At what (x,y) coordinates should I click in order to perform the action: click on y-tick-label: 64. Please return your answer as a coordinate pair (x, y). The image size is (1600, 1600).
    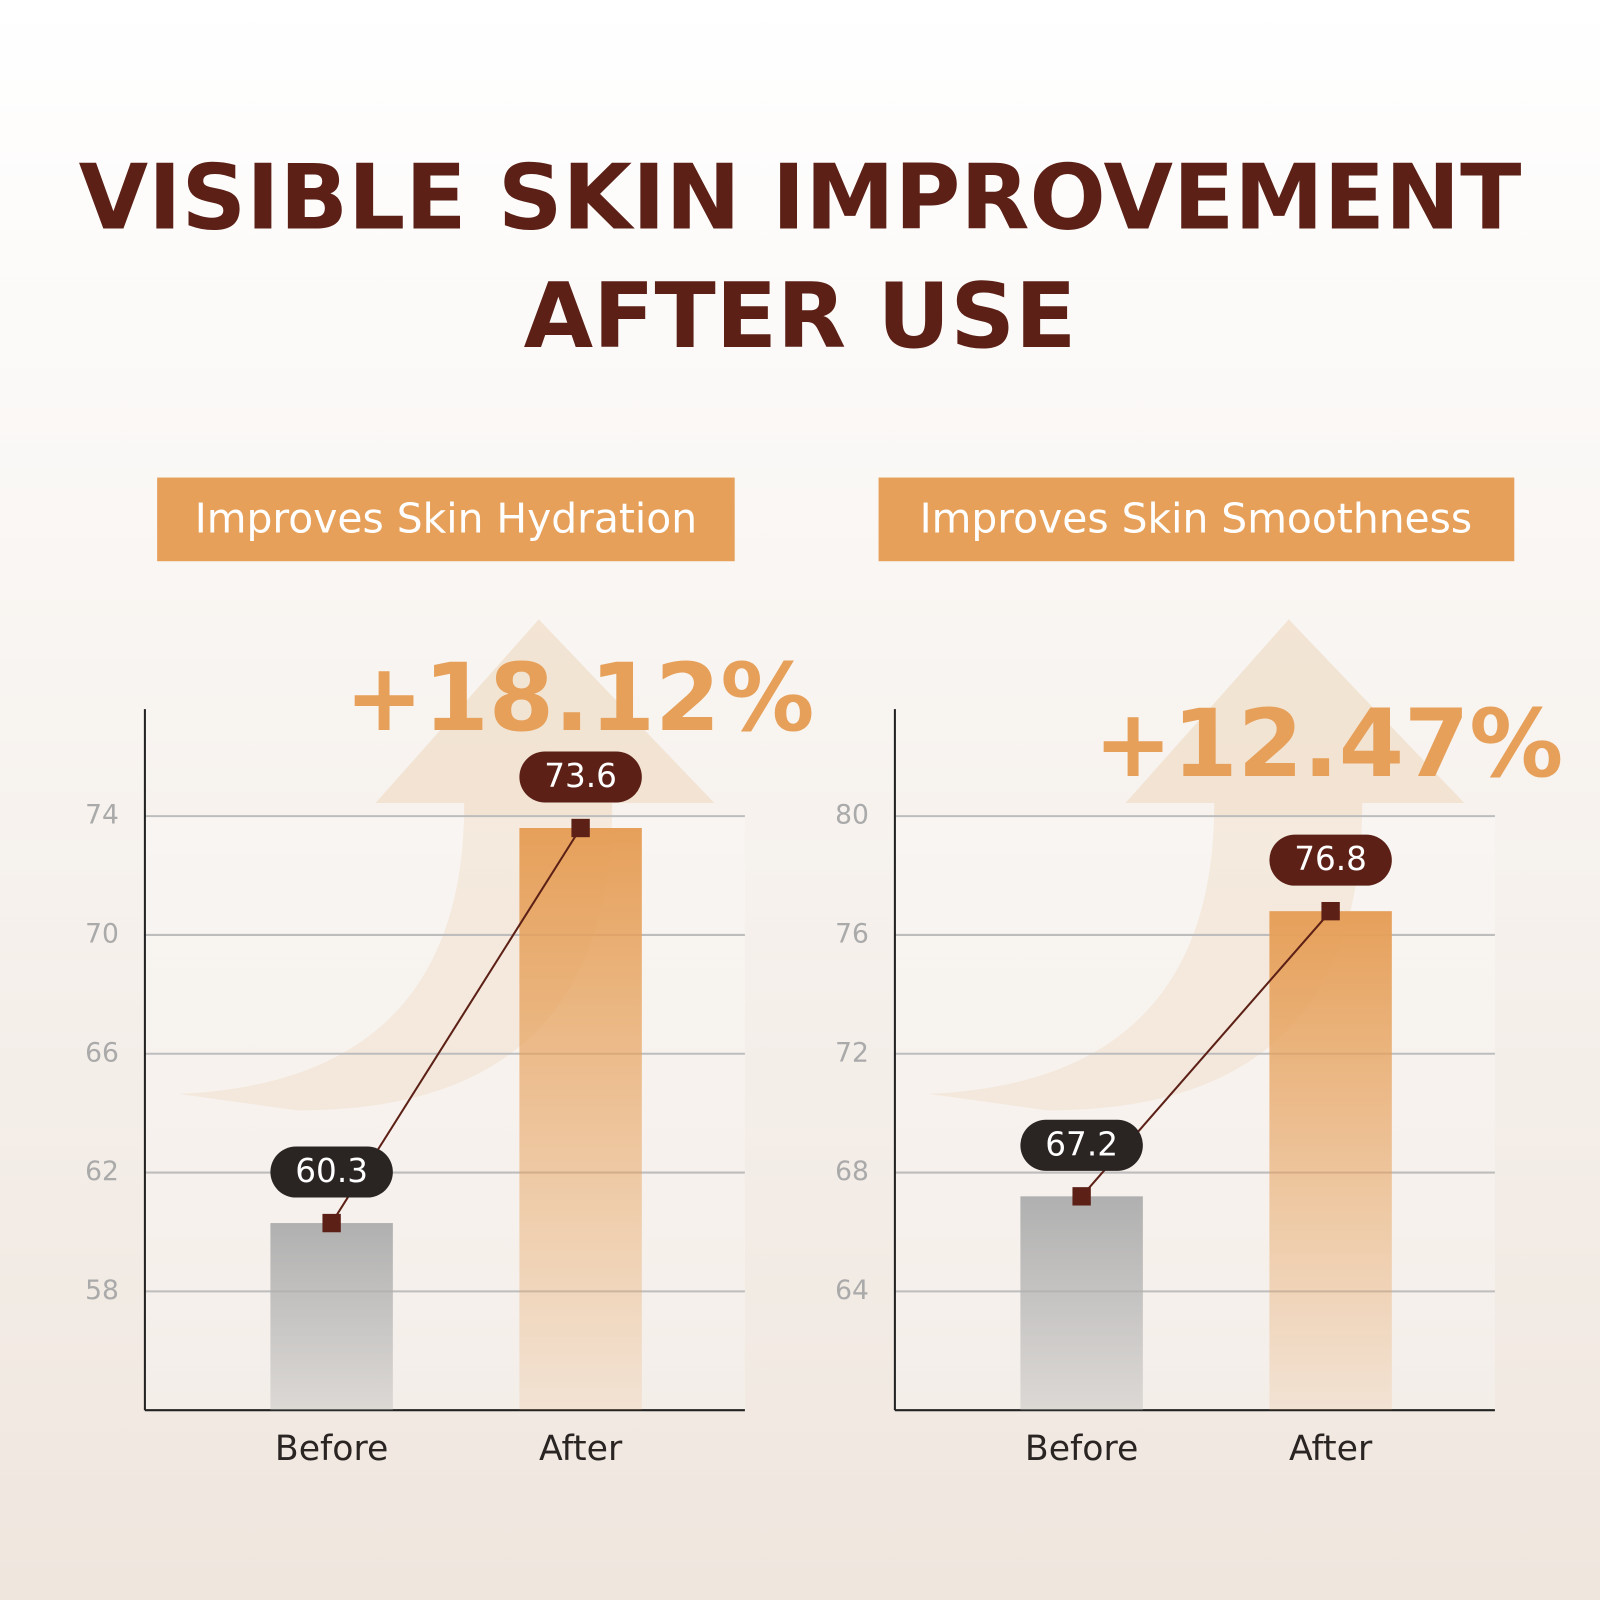
    Looking at the image, I should click on (852, 1290).